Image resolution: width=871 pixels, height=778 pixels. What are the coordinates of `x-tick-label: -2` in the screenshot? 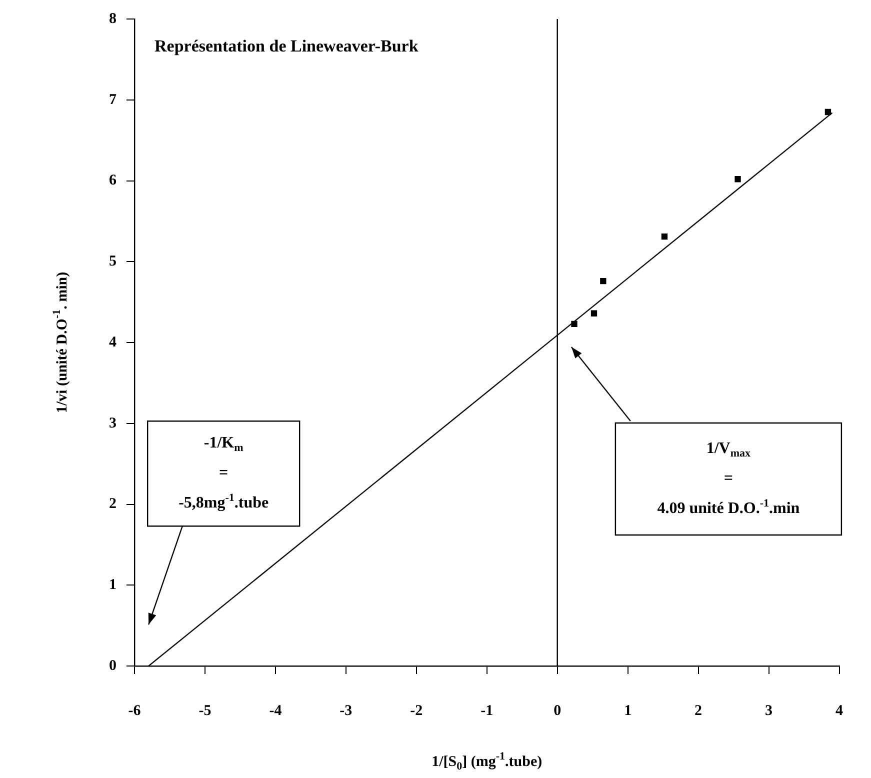 It's located at (416, 710).